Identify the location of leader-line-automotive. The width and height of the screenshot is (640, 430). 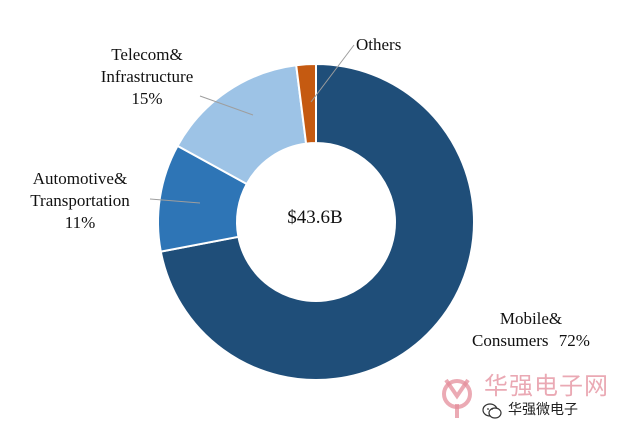
(175, 201).